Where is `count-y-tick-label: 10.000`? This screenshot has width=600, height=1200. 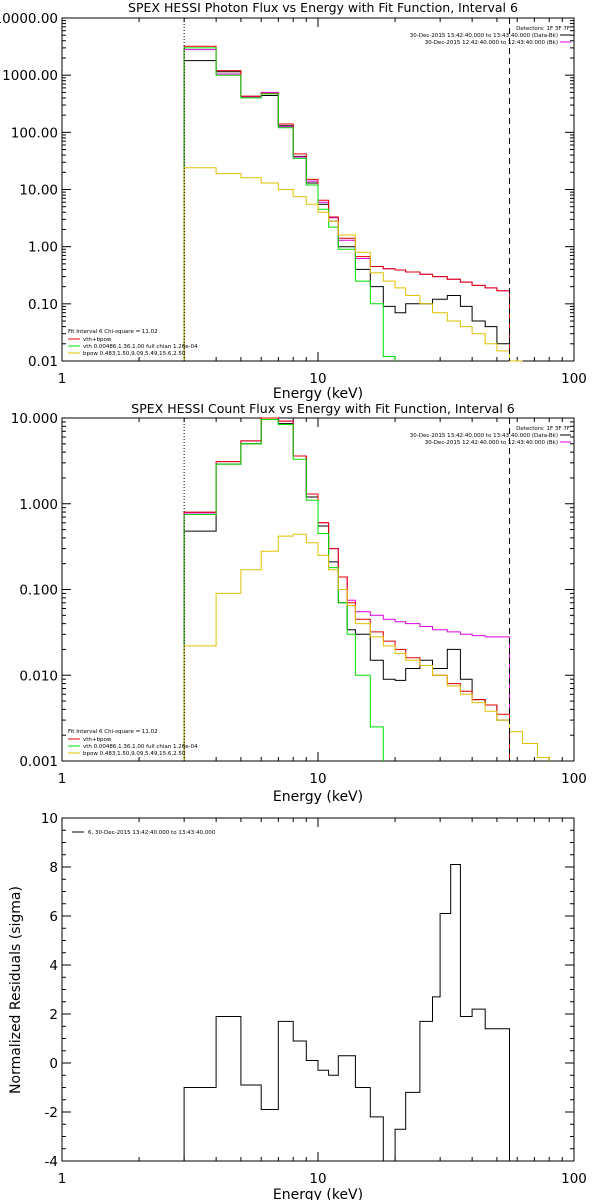 count-y-tick-label: 10.000 is located at coordinates (34, 419).